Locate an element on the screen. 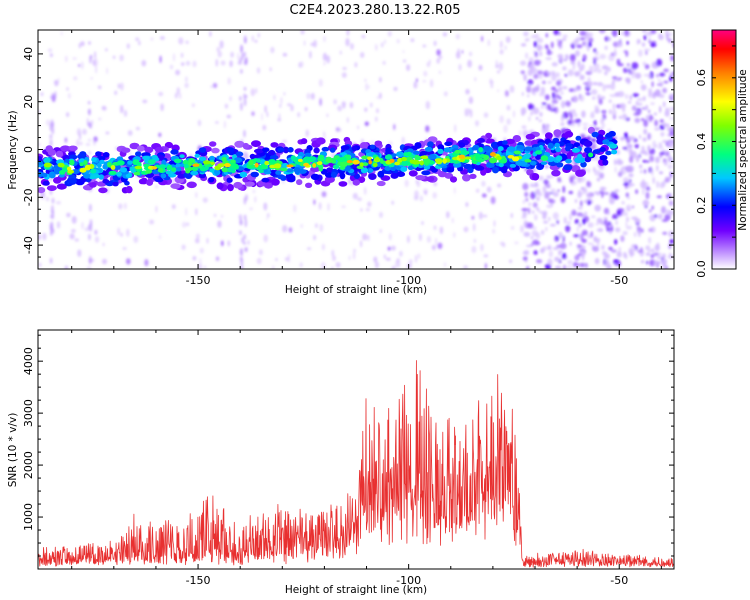 The image size is (750, 600). x-tick-label: -150 is located at coordinates (198, 280).